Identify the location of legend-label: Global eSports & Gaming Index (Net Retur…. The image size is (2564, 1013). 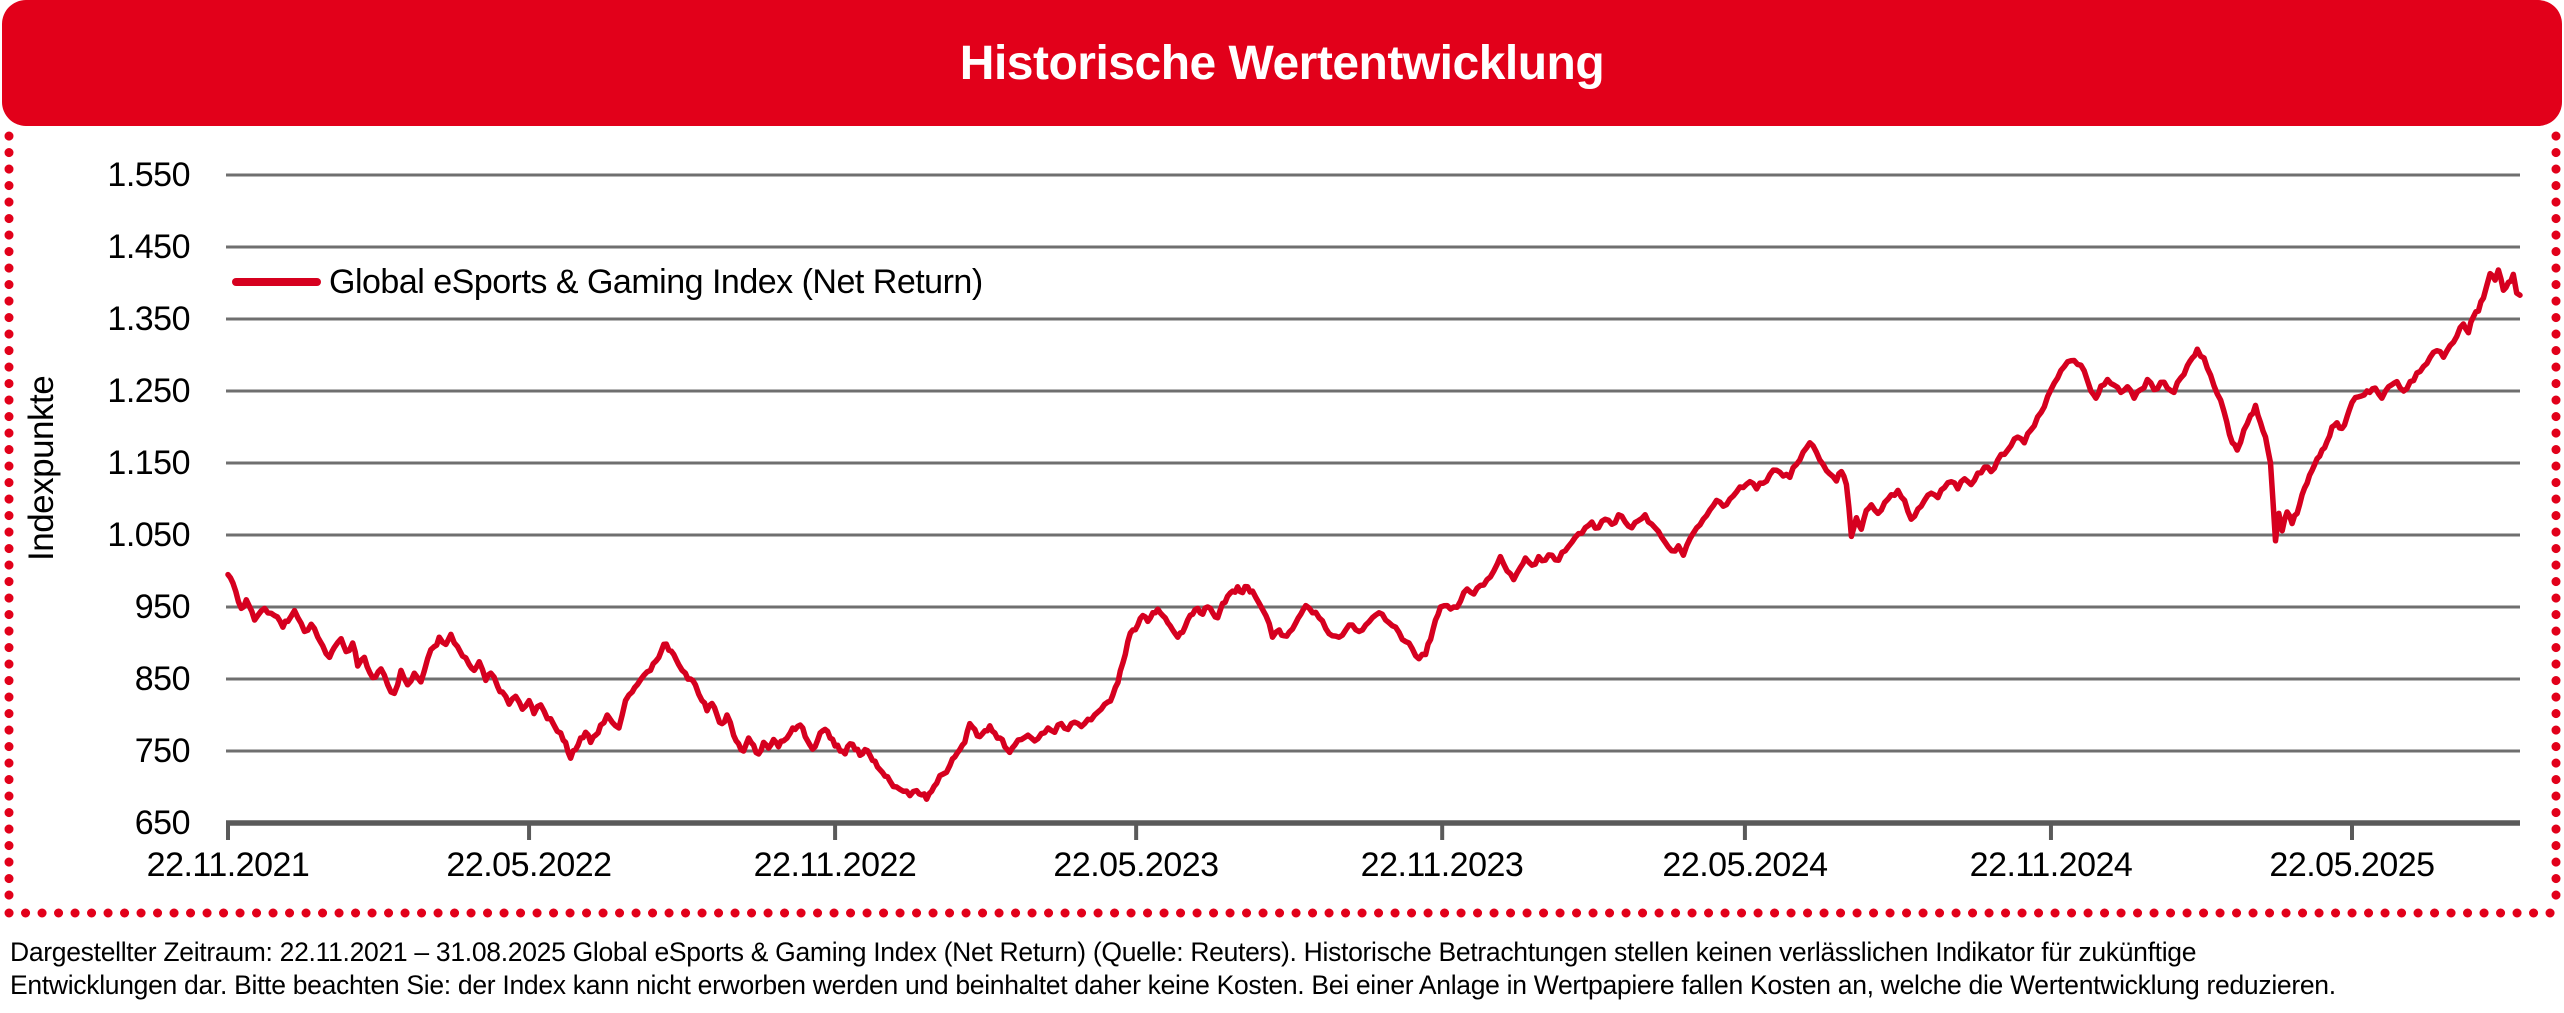
(656, 282).